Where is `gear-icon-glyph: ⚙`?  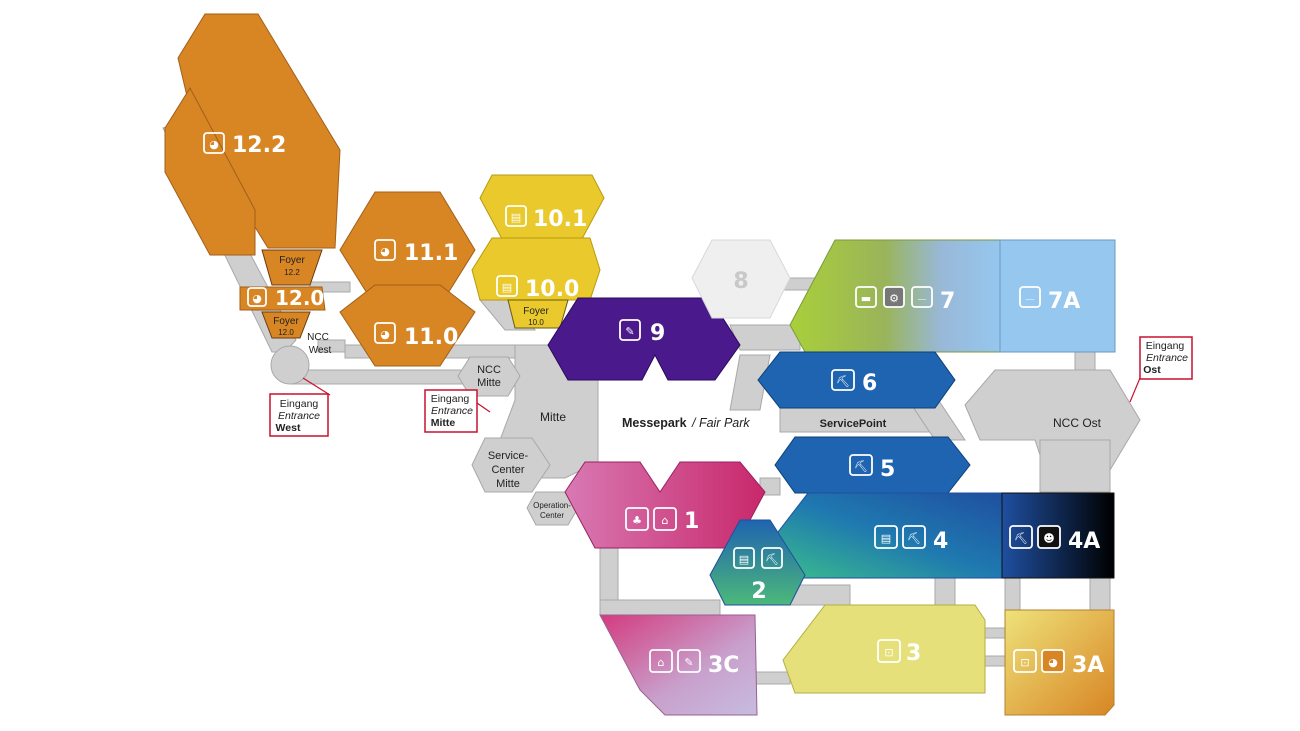 gear-icon-glyph: ⚙ is located at coordinates (894, 298).